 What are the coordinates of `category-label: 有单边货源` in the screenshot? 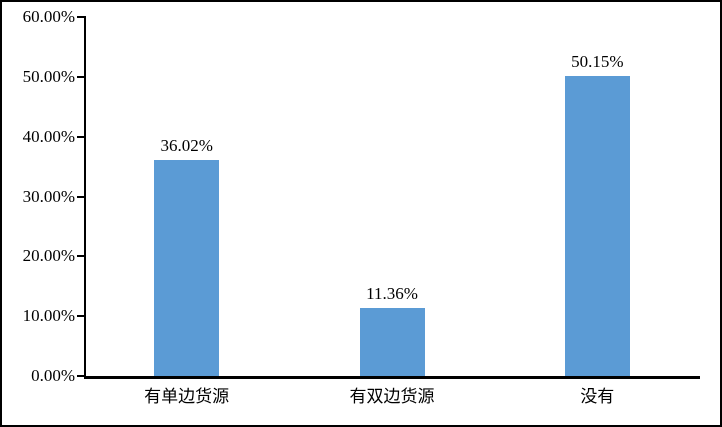 It's located at (187, 396).